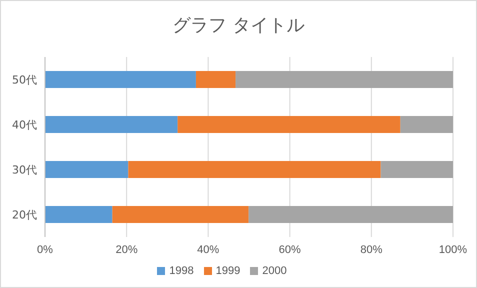 This screenshot has width=477, height=288. Describe the element at coordinates (208, 250) in the screenshot. I see `x-tick-label: 40%` at that location.